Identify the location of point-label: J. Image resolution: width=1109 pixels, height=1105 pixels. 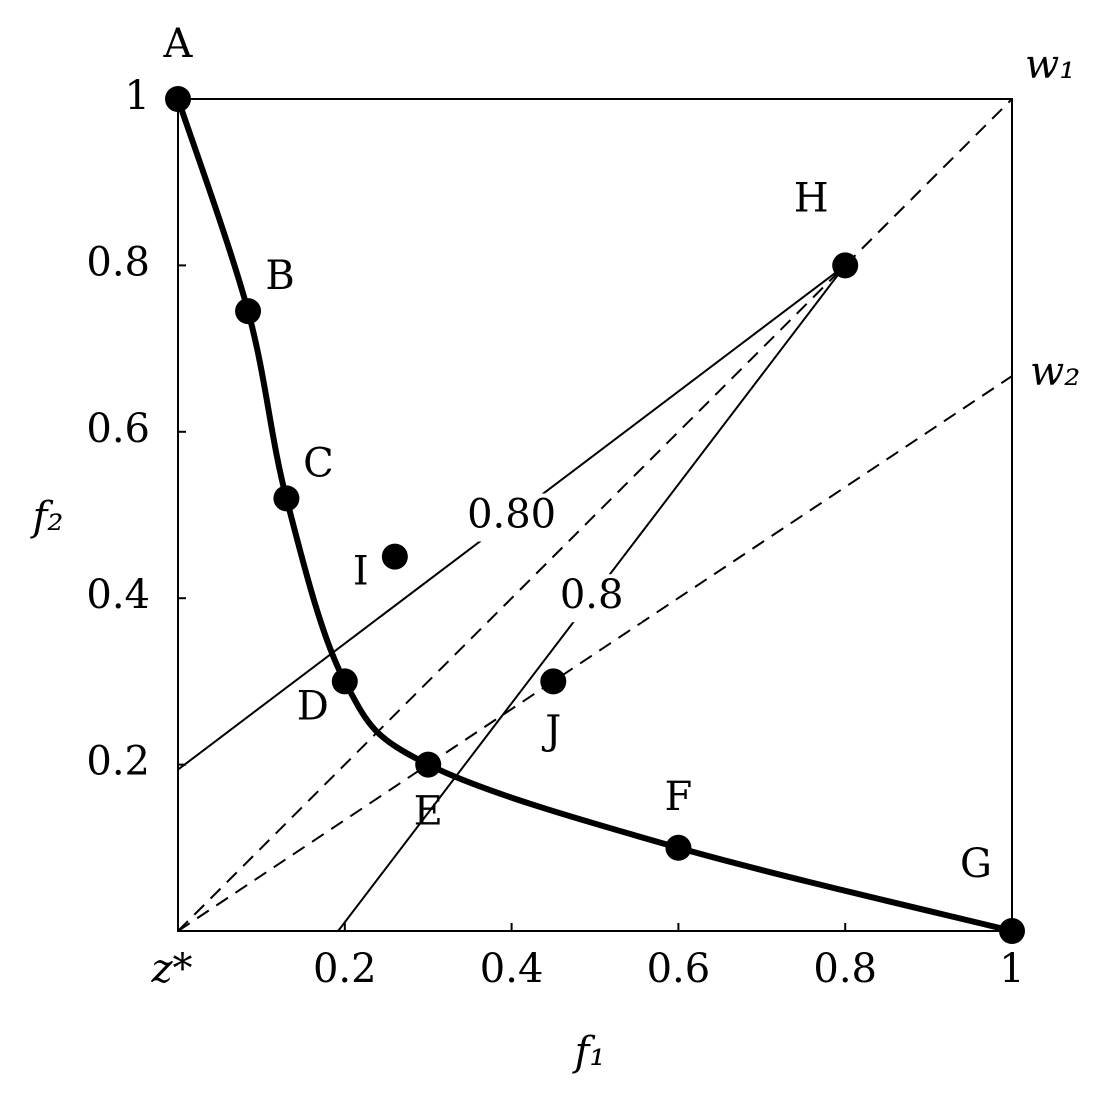
(551, 730).